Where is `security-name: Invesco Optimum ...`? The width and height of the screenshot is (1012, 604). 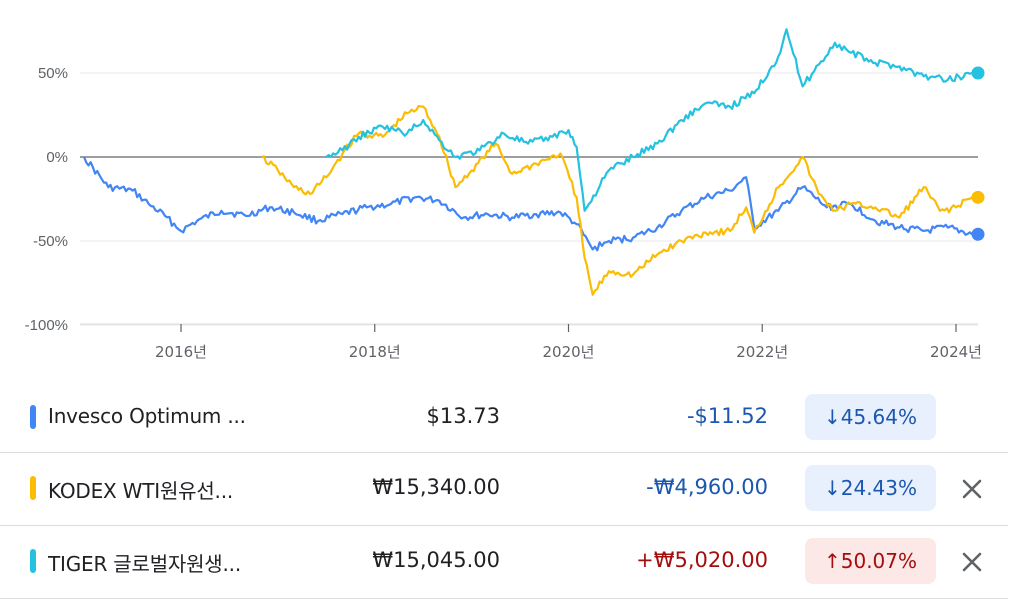 security-name: Invesco Optimum ... is located at coordinates (147, 416).